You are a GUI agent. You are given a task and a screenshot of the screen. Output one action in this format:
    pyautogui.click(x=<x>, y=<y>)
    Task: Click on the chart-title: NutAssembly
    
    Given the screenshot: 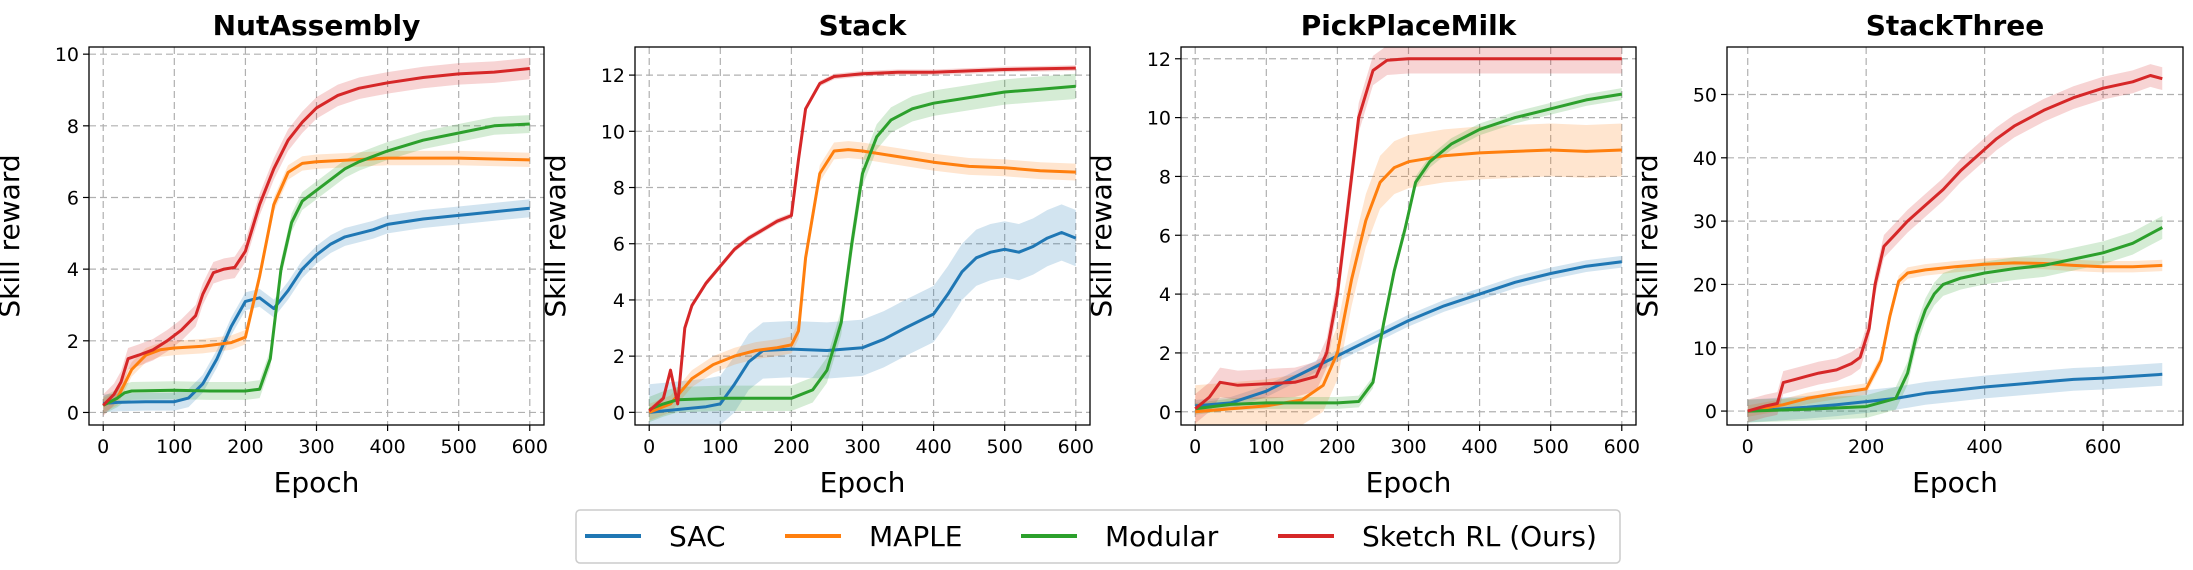 What is the action you would take?
    pyautogui.click(x=317, y=25)
    